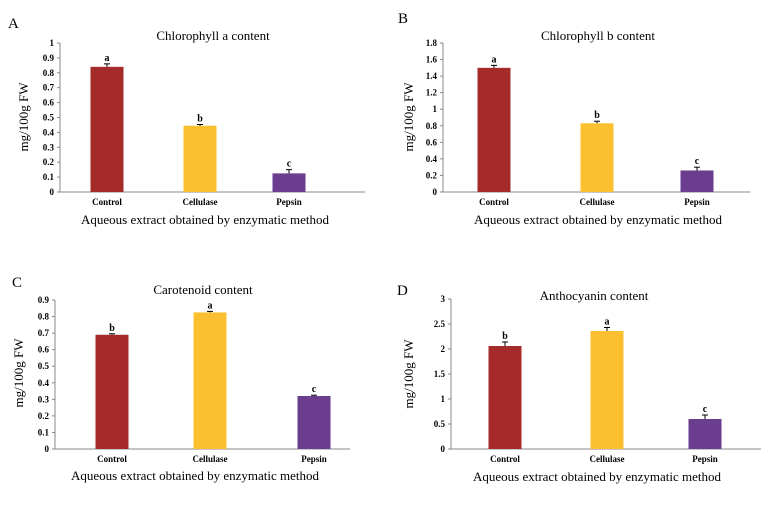  What do you see at coordinates (440, 324) in the screenshot?
I see `y-tick-label: 2.5` at bounding box center [440, 324].